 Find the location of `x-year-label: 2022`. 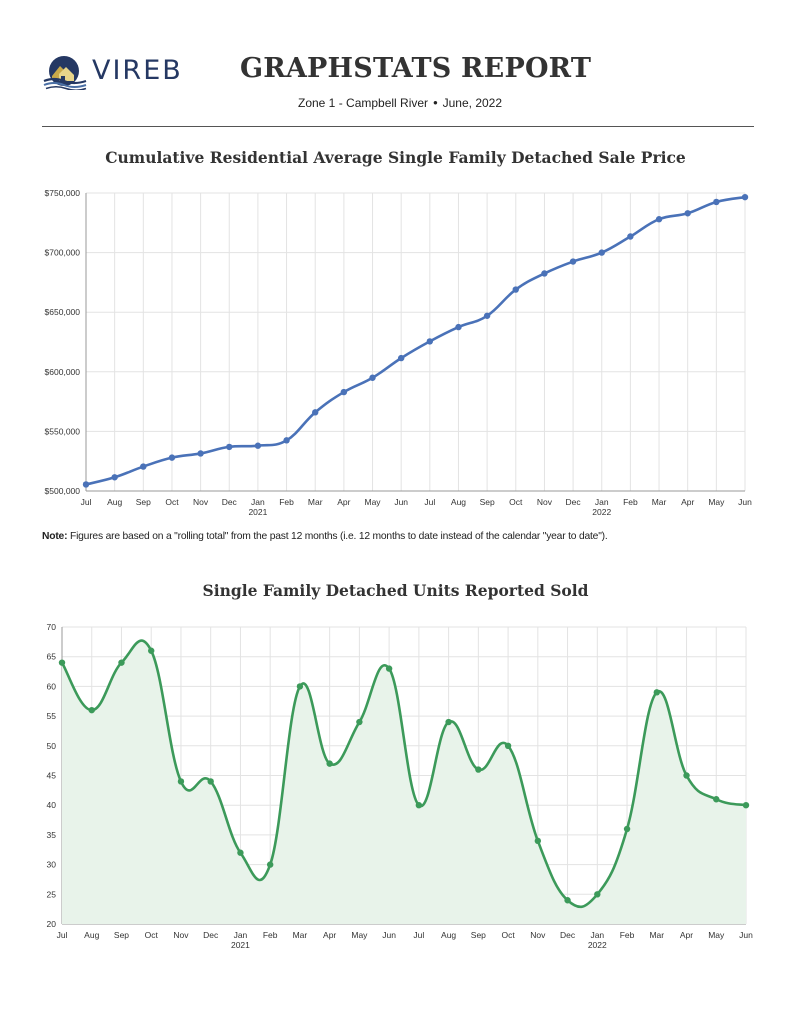

x-year-label: 2022 is located at coordinates (597, 945).